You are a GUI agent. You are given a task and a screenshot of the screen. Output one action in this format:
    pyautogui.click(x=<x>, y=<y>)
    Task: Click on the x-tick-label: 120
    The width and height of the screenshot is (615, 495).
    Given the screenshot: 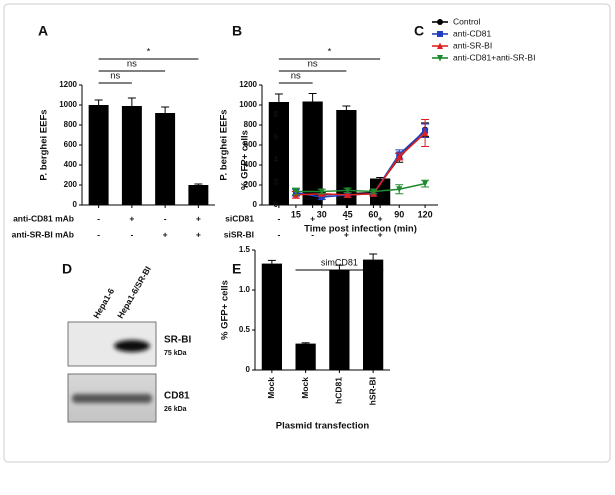 What is the action you would take?
    pyautogui.click(x=425, y=214)
    